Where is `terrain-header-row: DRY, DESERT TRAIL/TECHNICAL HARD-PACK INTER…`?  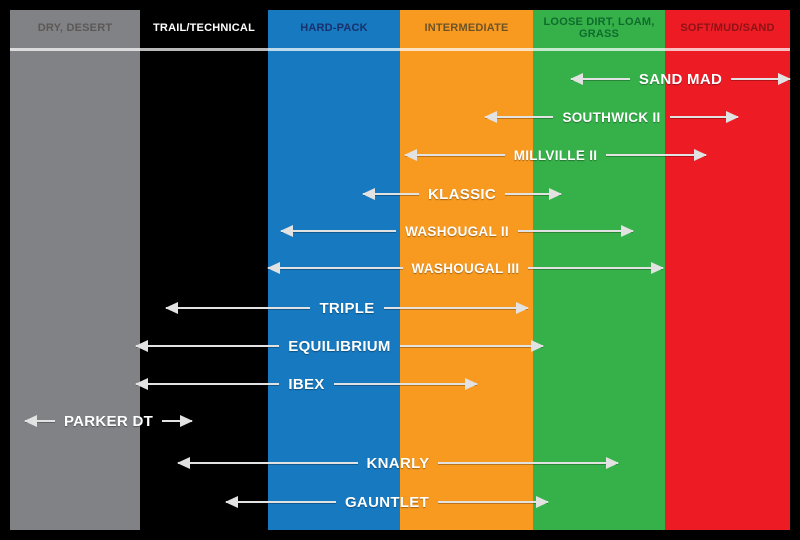
terrain-header-row: DRY, DESERT TRAIL/TECHNICAL HARD-PACK INTER… is located at coordinates (400, 29).